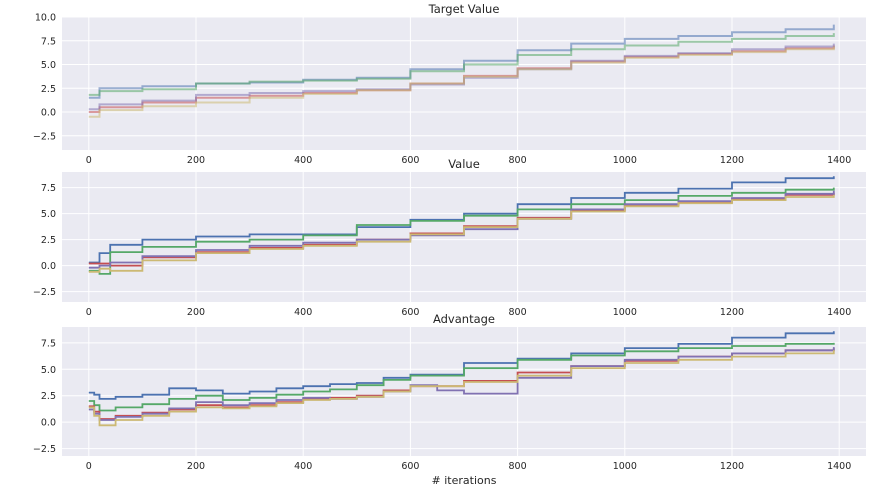 The width and height of the screenshot is (878, 493). What do you see at coordinates (464, 480) in the screenshot?
I see `x-axis-label: # iterations` at bounding box center [464, 480].